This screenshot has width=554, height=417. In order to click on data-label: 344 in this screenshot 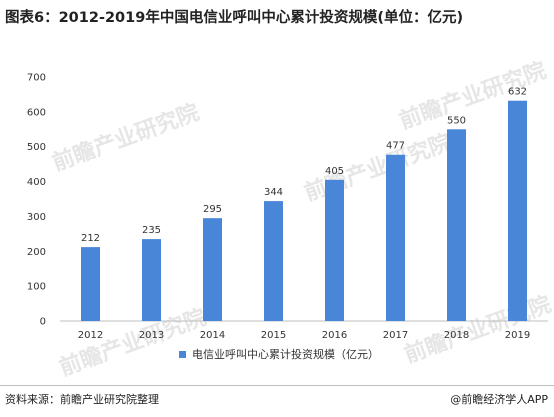, I will do `click(273, 192)`.